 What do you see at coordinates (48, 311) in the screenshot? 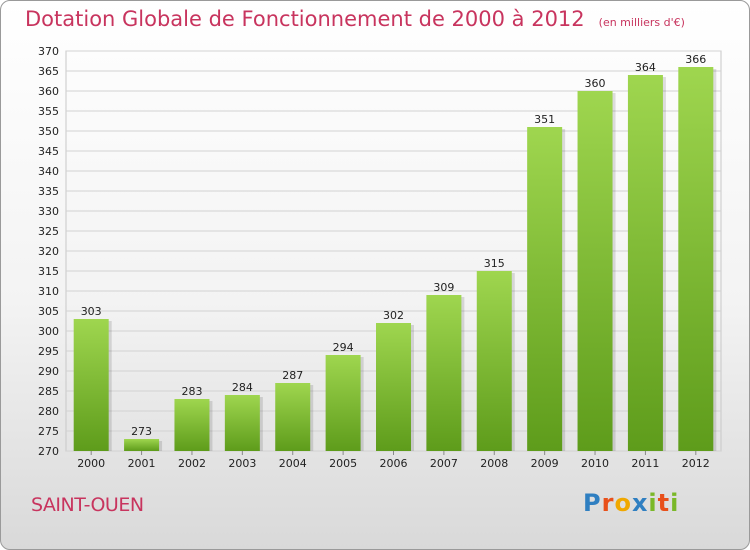
I see `y-tick-label: 305` at bounding box center [48, 311].